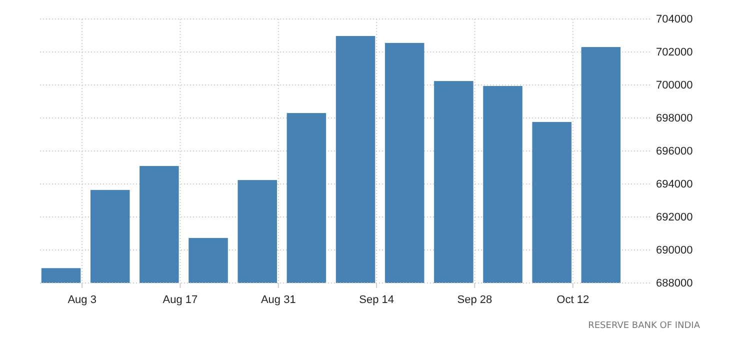  I want to click on x-tick-label: Aug 31, so click(278, 300).